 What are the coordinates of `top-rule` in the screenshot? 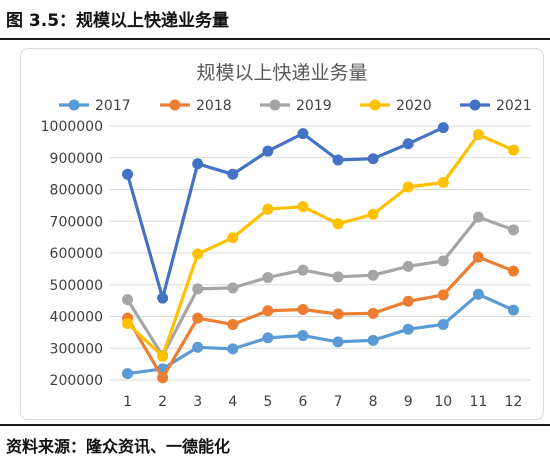 It's located at (275, 39).